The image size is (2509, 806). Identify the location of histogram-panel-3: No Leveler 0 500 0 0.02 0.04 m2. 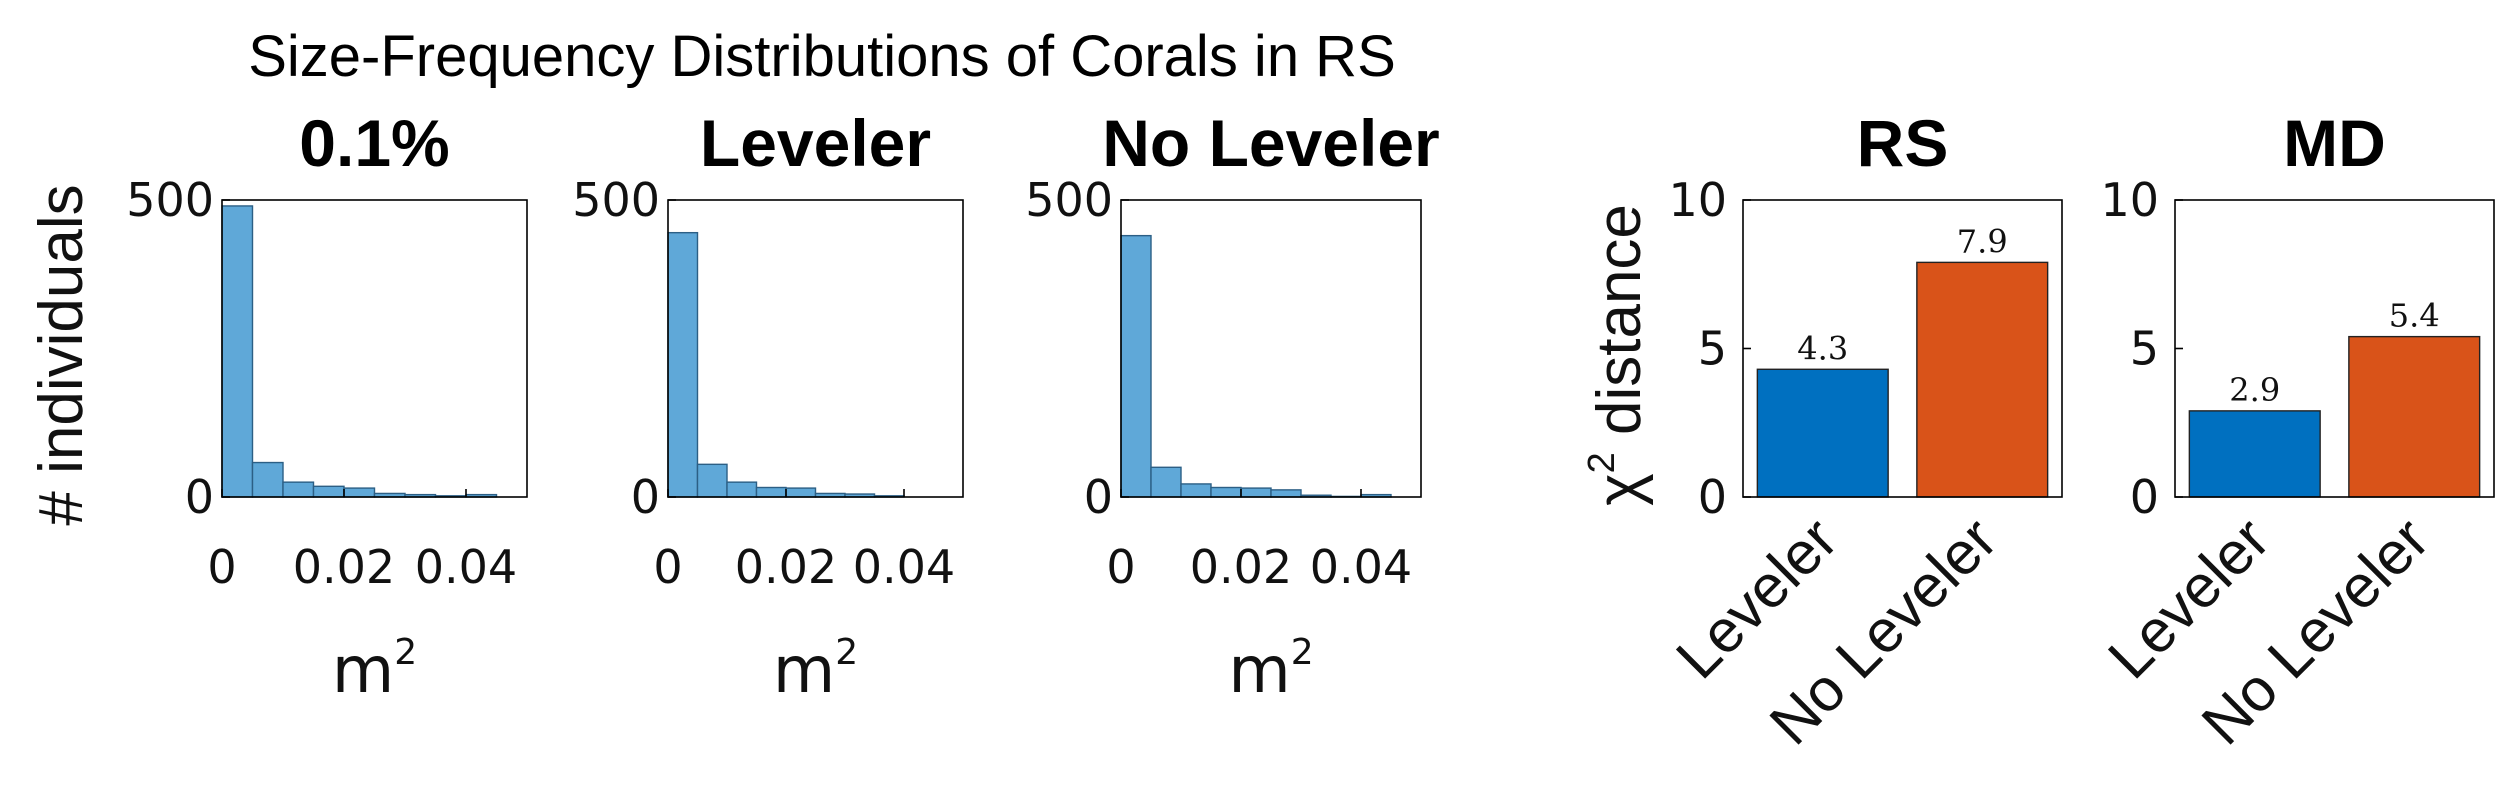
(1232, 407).